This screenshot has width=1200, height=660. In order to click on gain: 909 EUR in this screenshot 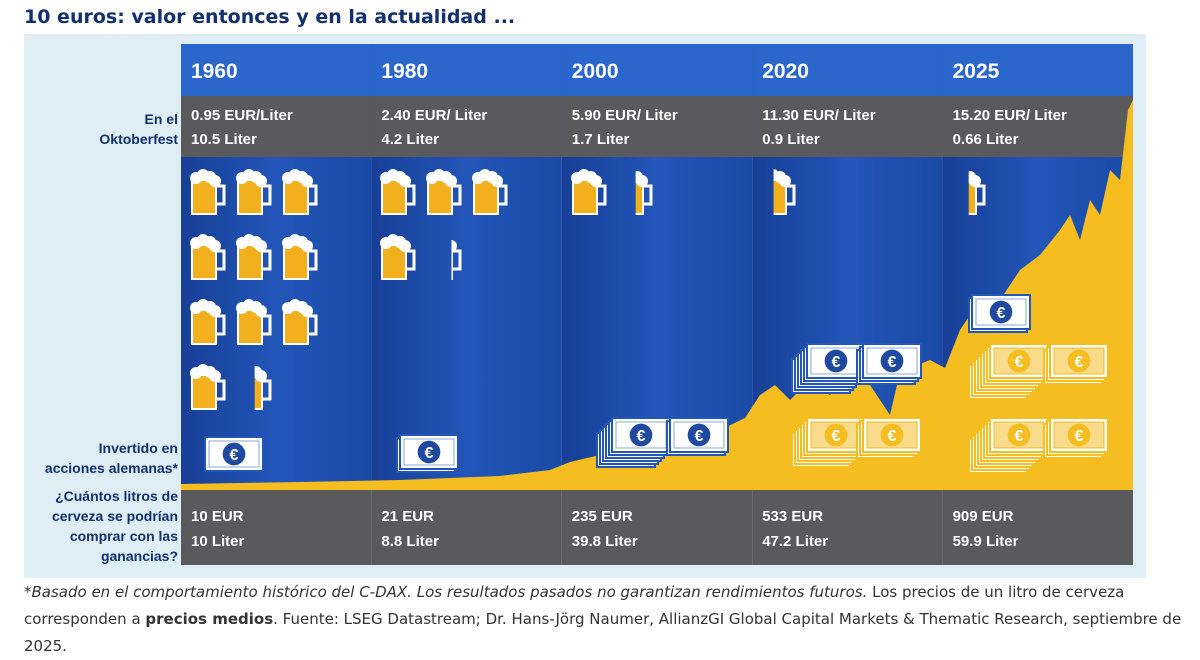, I will do `click(983, 516)`.